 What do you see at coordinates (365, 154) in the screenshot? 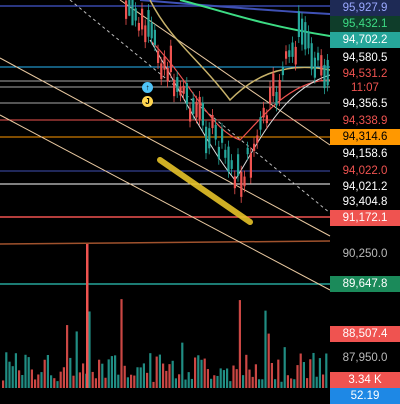
I see `price-label: 94,158.6` at bounding box center [365, 154].